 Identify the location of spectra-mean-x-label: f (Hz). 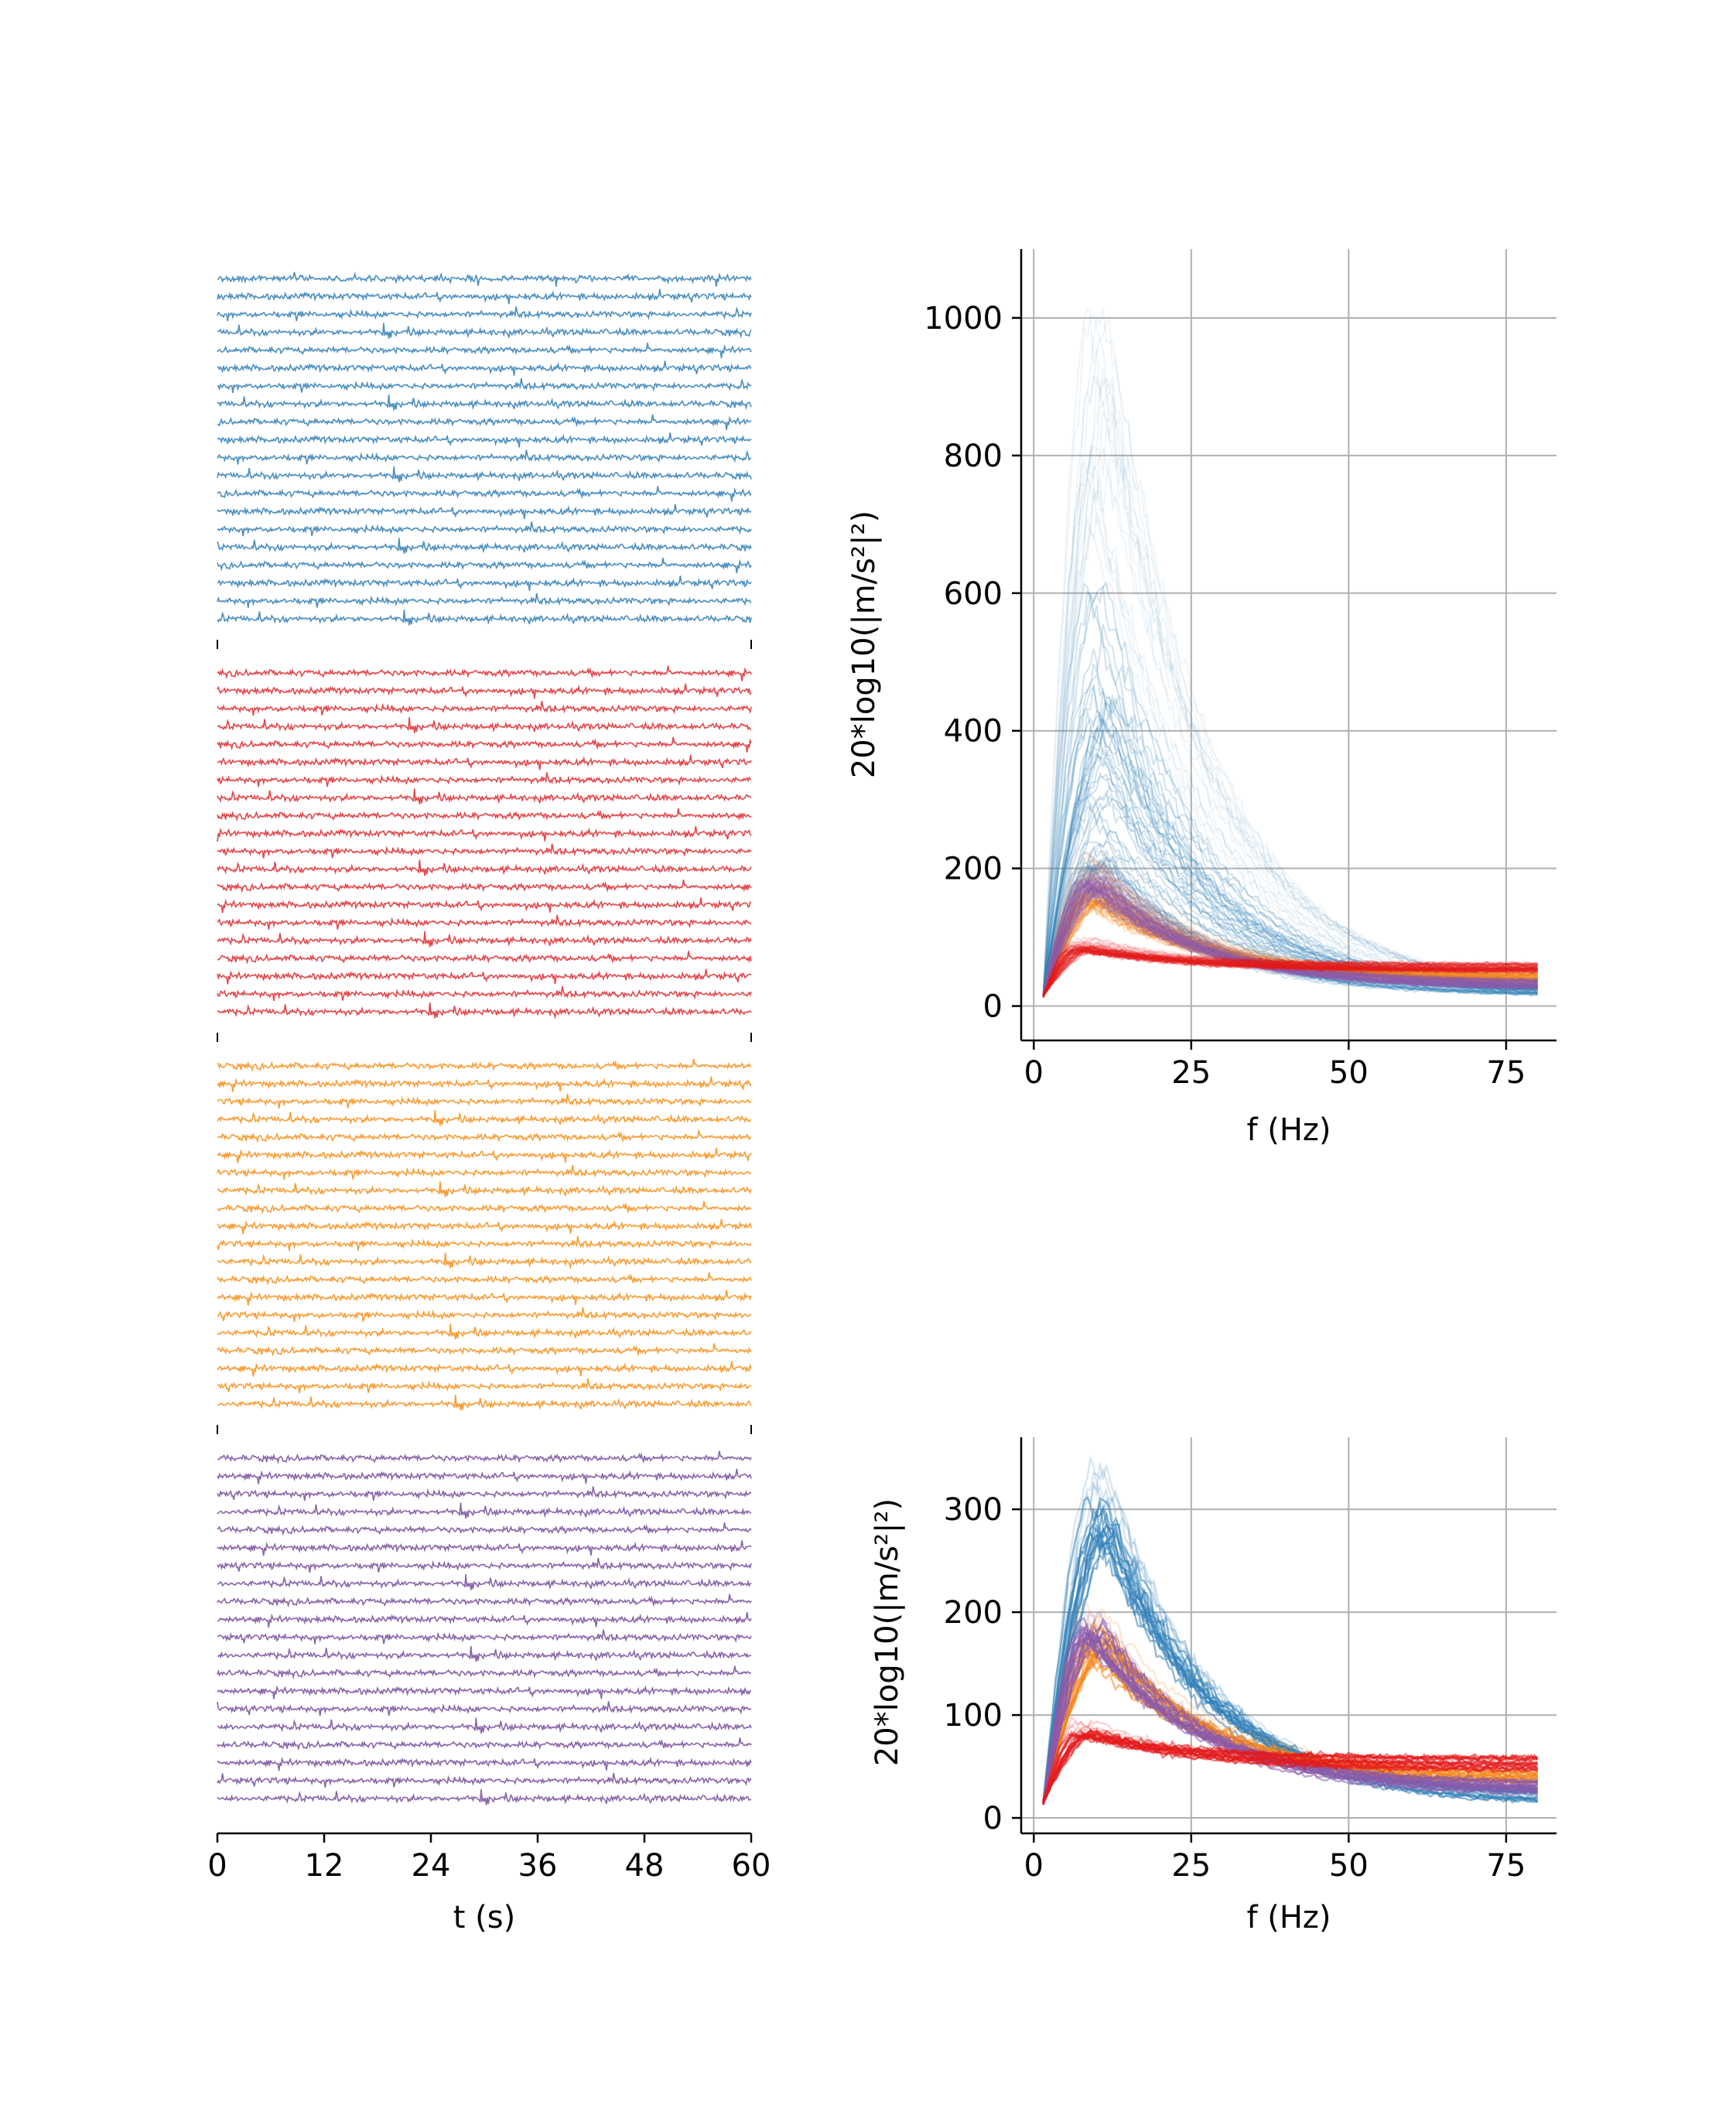
(1288, 1917).